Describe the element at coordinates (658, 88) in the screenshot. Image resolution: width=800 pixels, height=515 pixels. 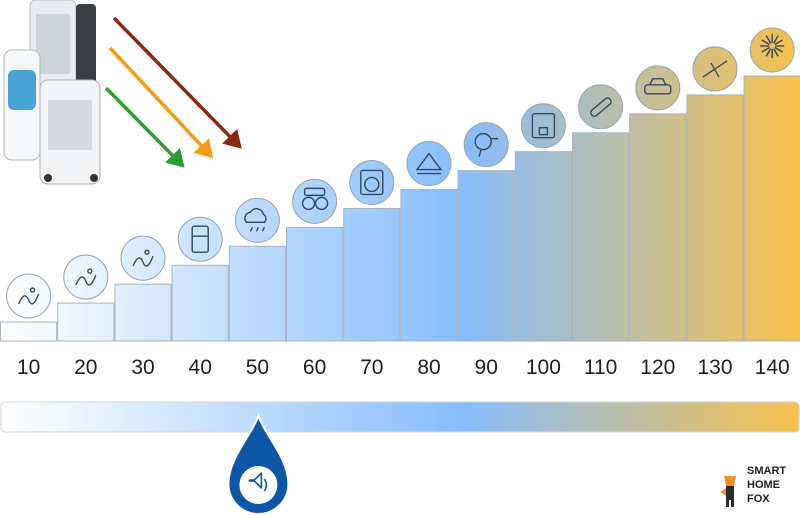
I see `car-icon` at that location.